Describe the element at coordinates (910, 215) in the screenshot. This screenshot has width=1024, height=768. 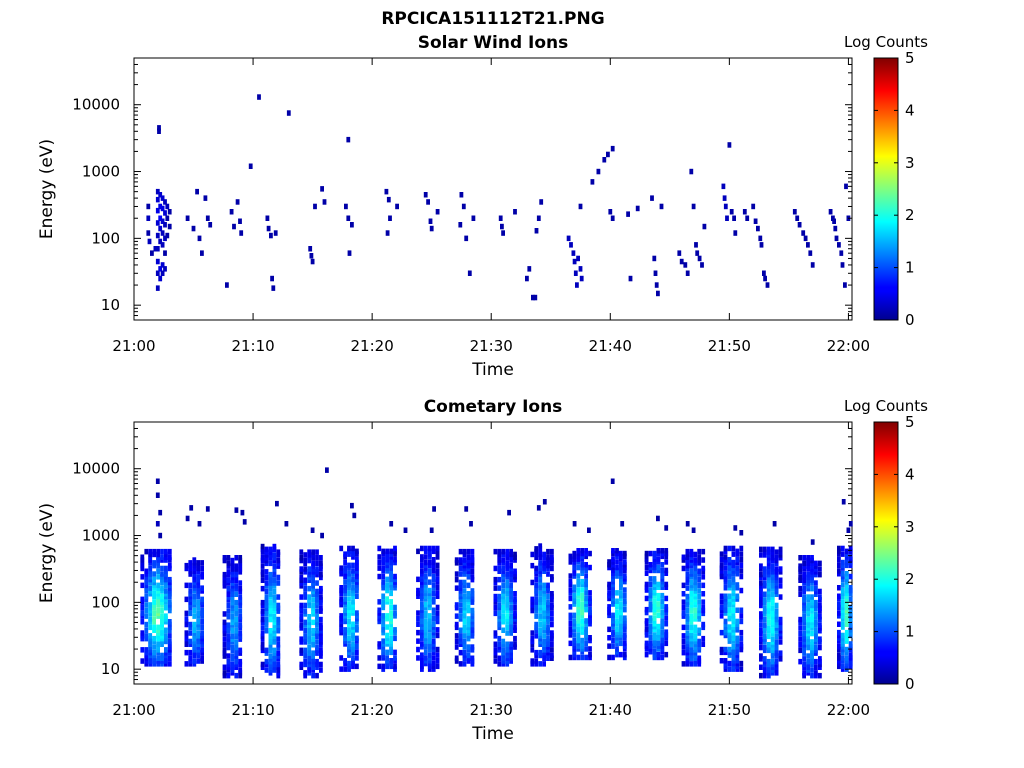
I see `colorbar-tick-label: 2` at that location.